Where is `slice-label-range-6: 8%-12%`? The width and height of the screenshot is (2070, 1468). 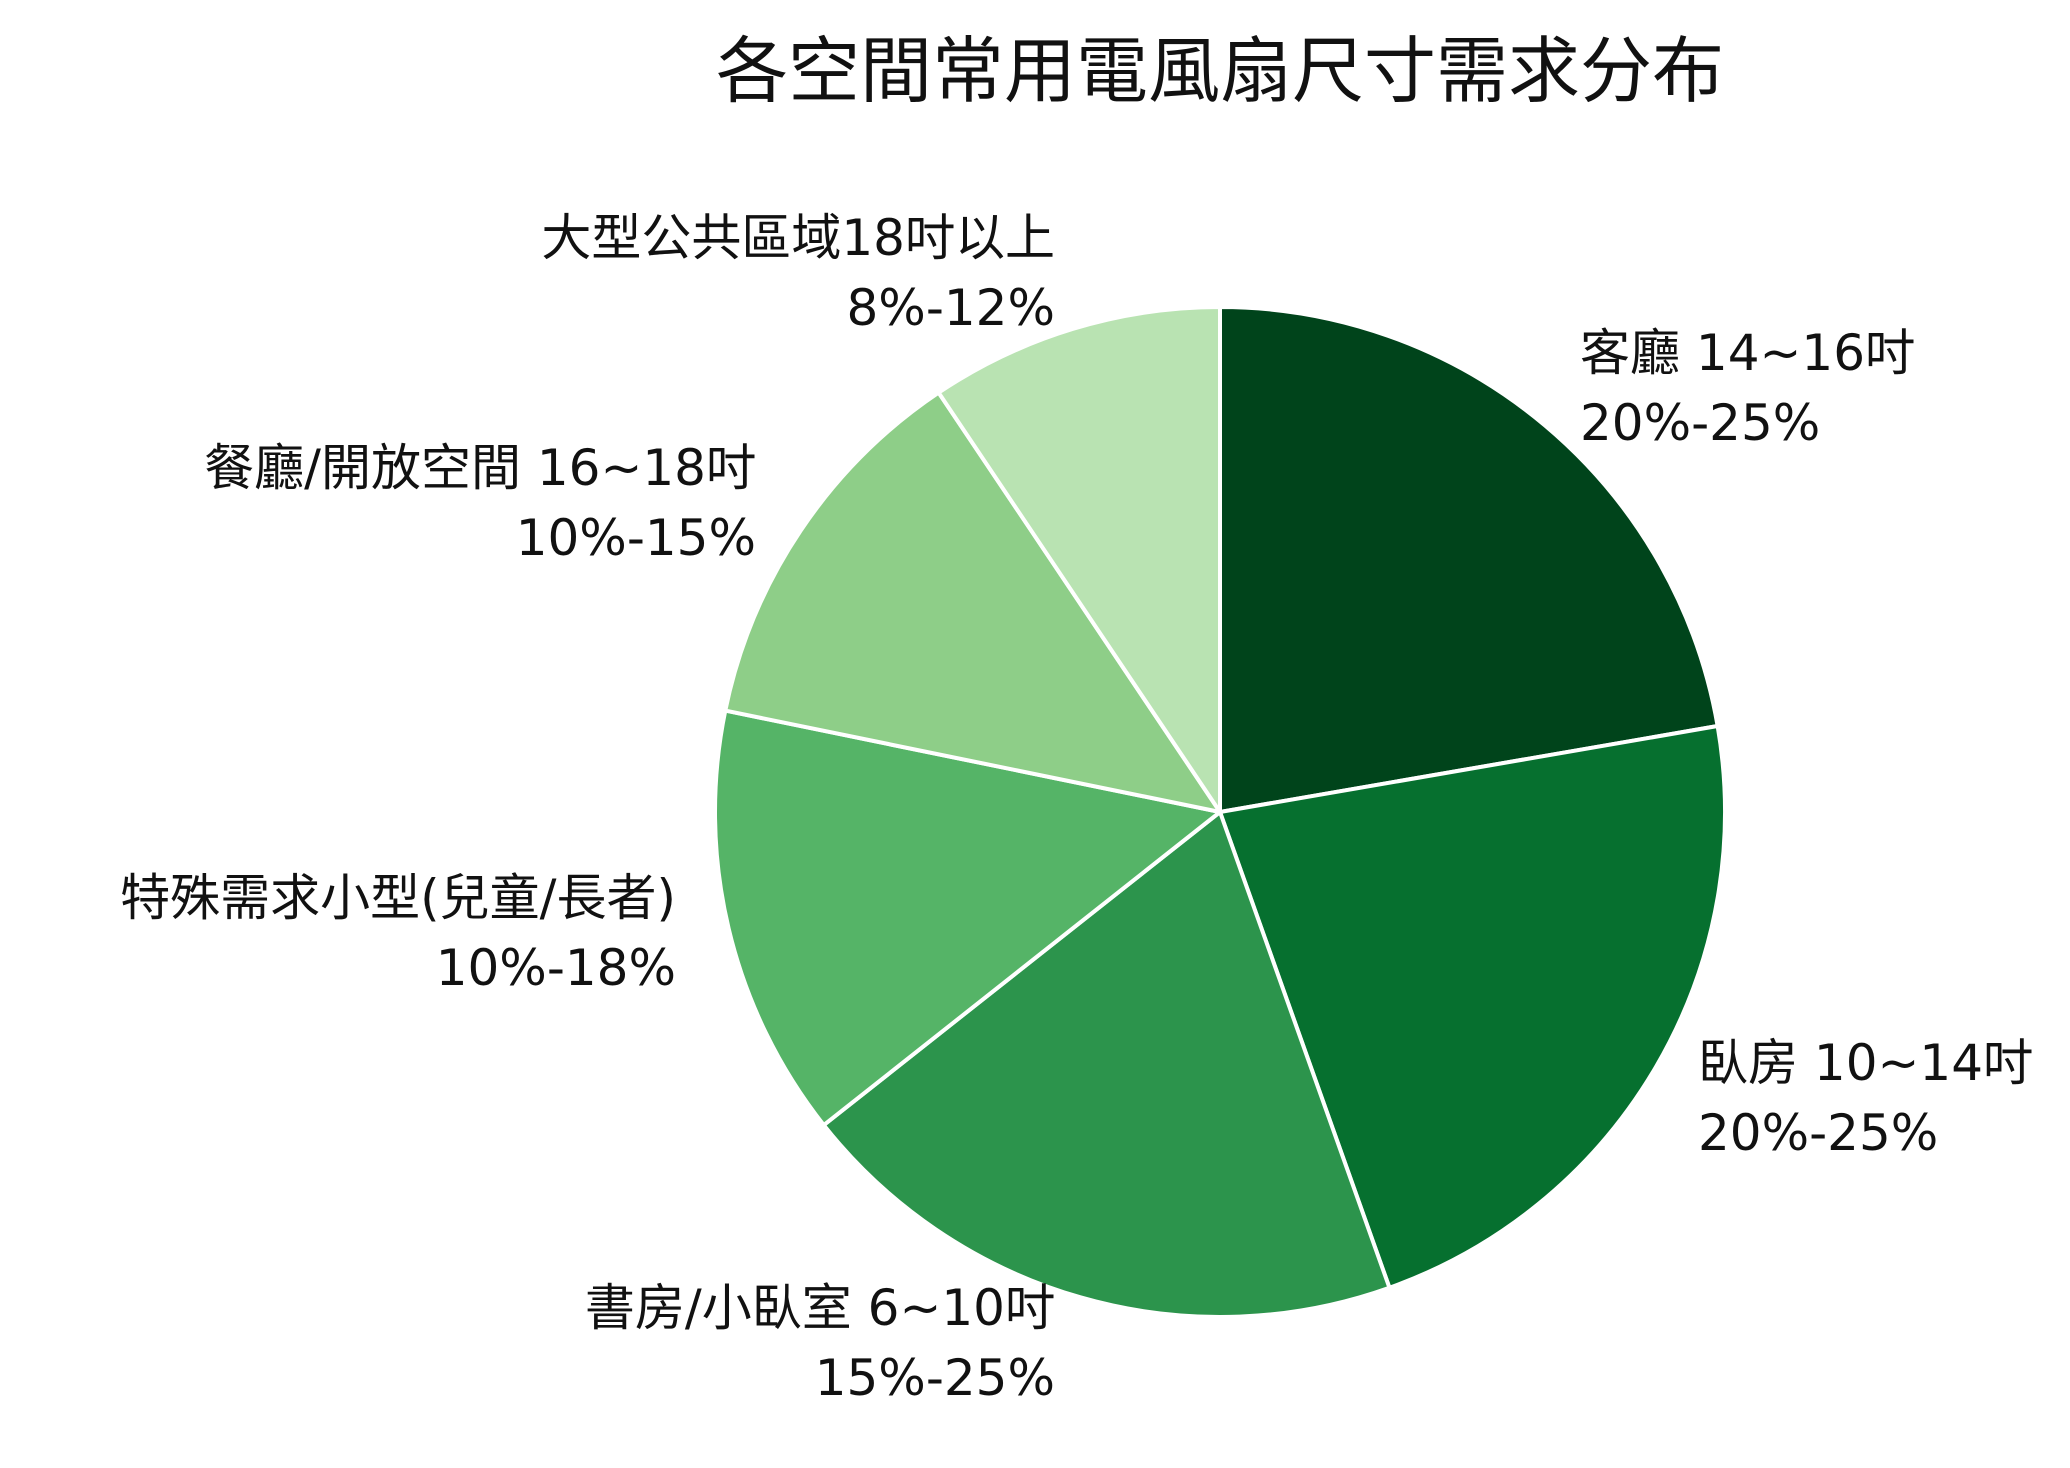
slice-label-range-6: 8%-12% is located at coordinates (951, 308).